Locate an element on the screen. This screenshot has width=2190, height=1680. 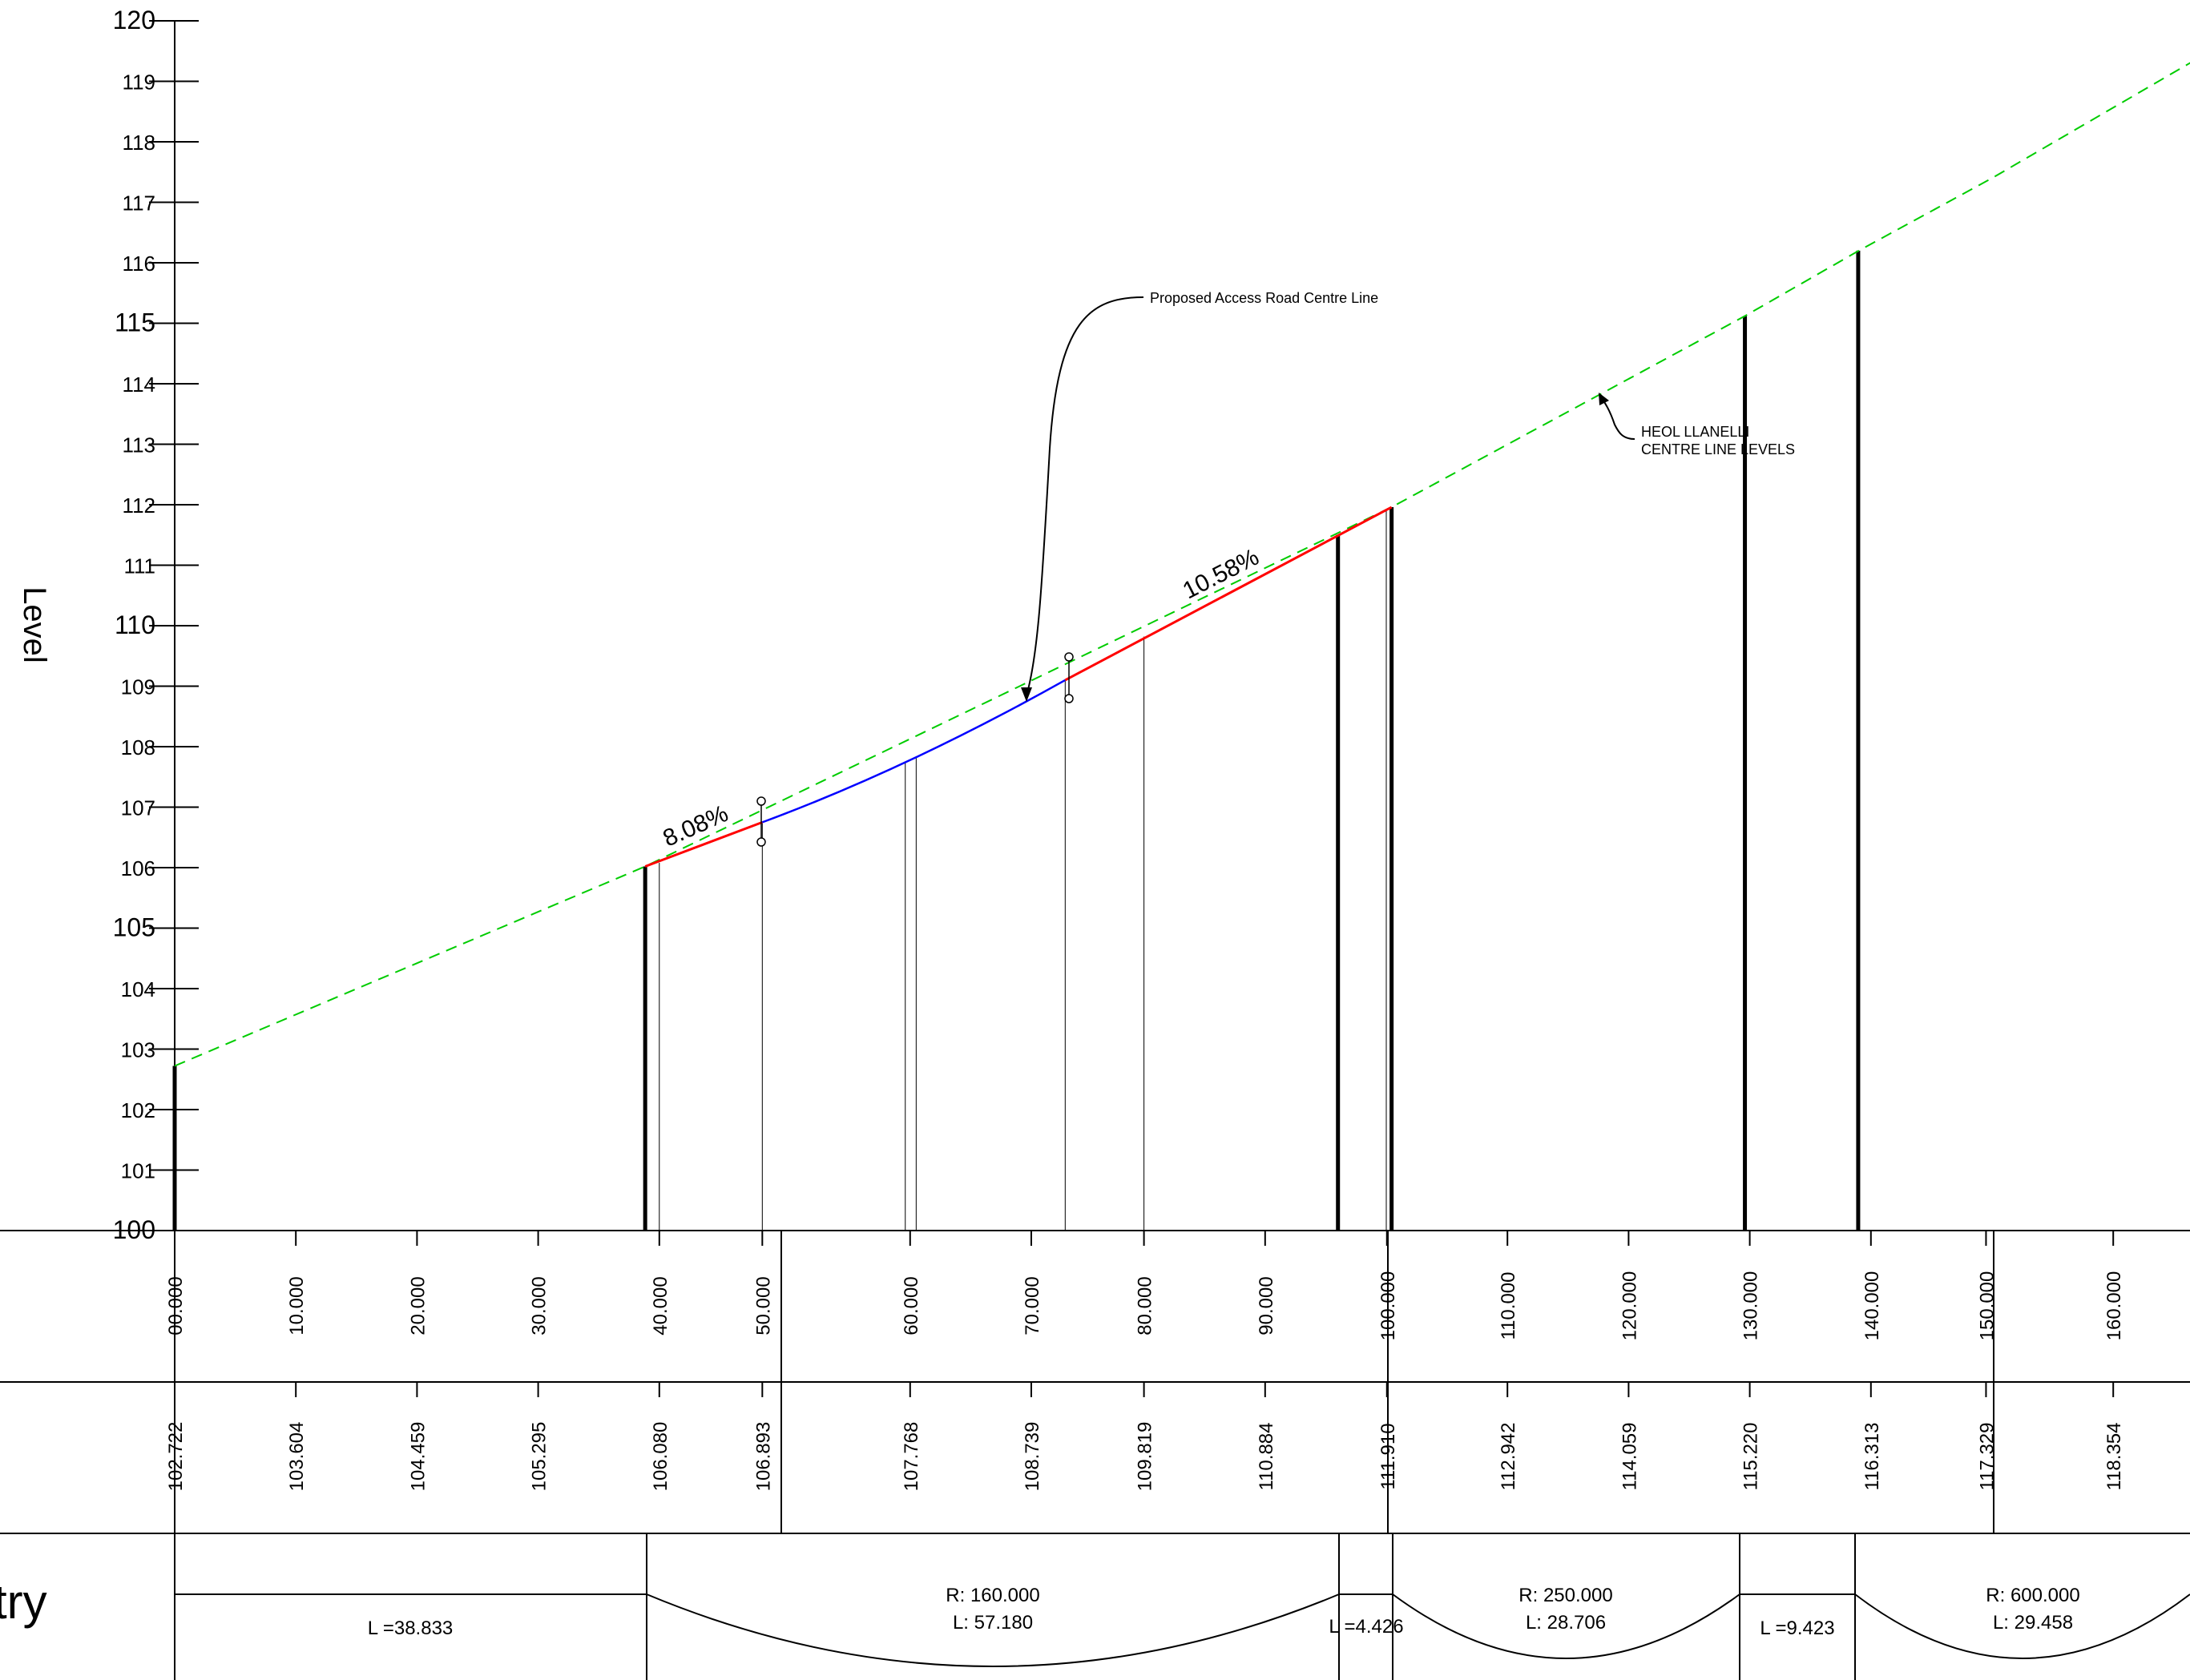
level-band-value: 112.942 is located at coordinates (1508, 1457).